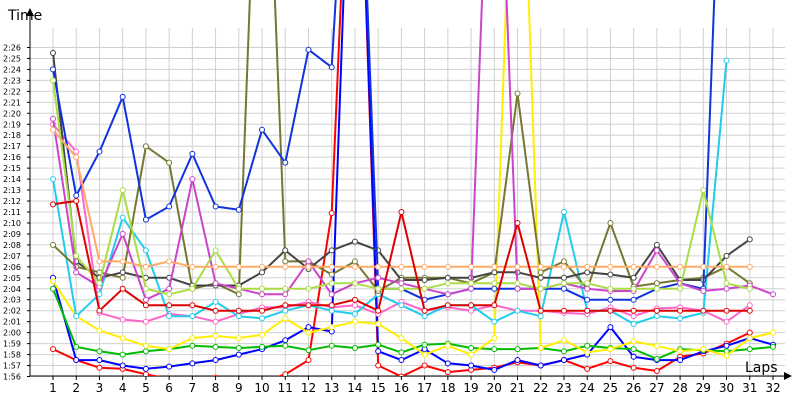 The height and width of the screenshot is (400, 800). What do you see at coordinates (12, 311) in the screenshot?
I see `y-tick-label: 2:02` at bounding box center [12, 311].